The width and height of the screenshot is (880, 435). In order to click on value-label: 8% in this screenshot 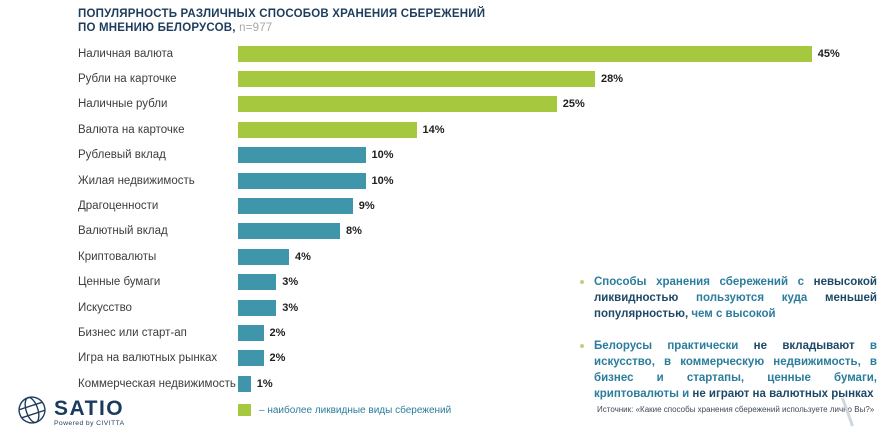, I will do `click(354, 231)`.